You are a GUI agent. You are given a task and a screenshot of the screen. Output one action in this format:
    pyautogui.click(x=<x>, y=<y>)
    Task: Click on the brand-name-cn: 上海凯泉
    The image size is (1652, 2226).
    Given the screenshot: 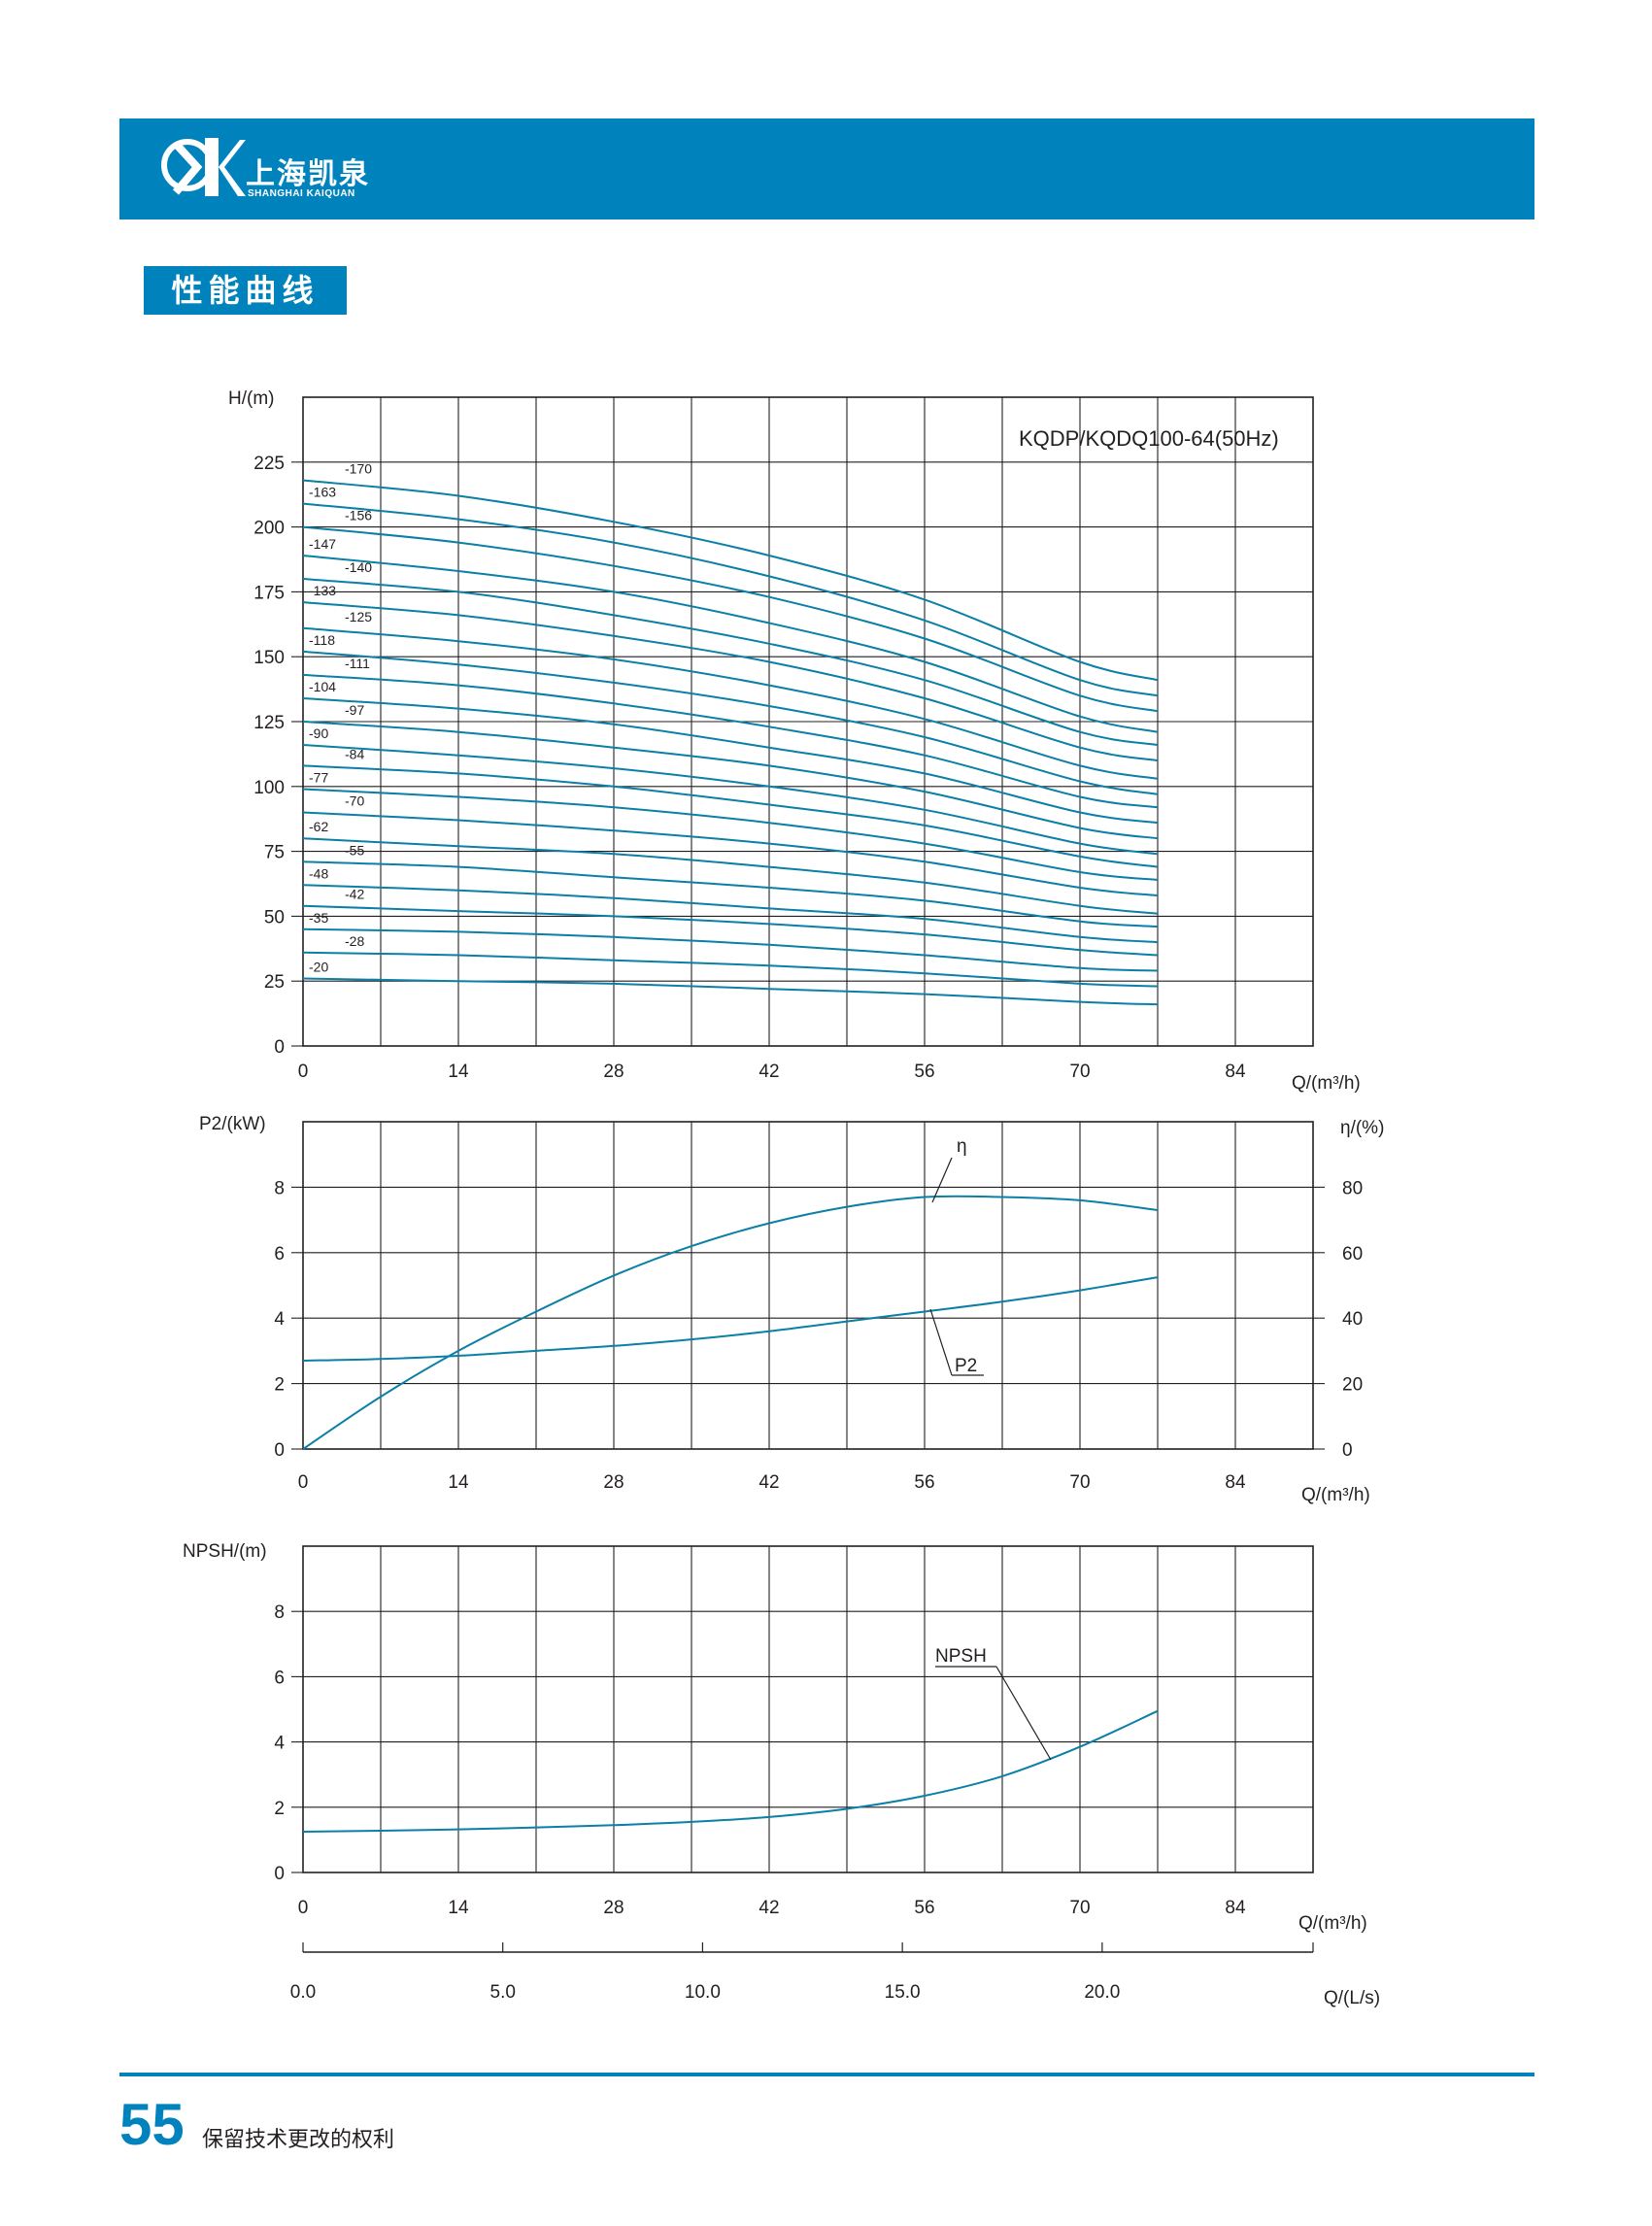 What is the action you would take?
    pyautogui.click(x=308, y=174)
    